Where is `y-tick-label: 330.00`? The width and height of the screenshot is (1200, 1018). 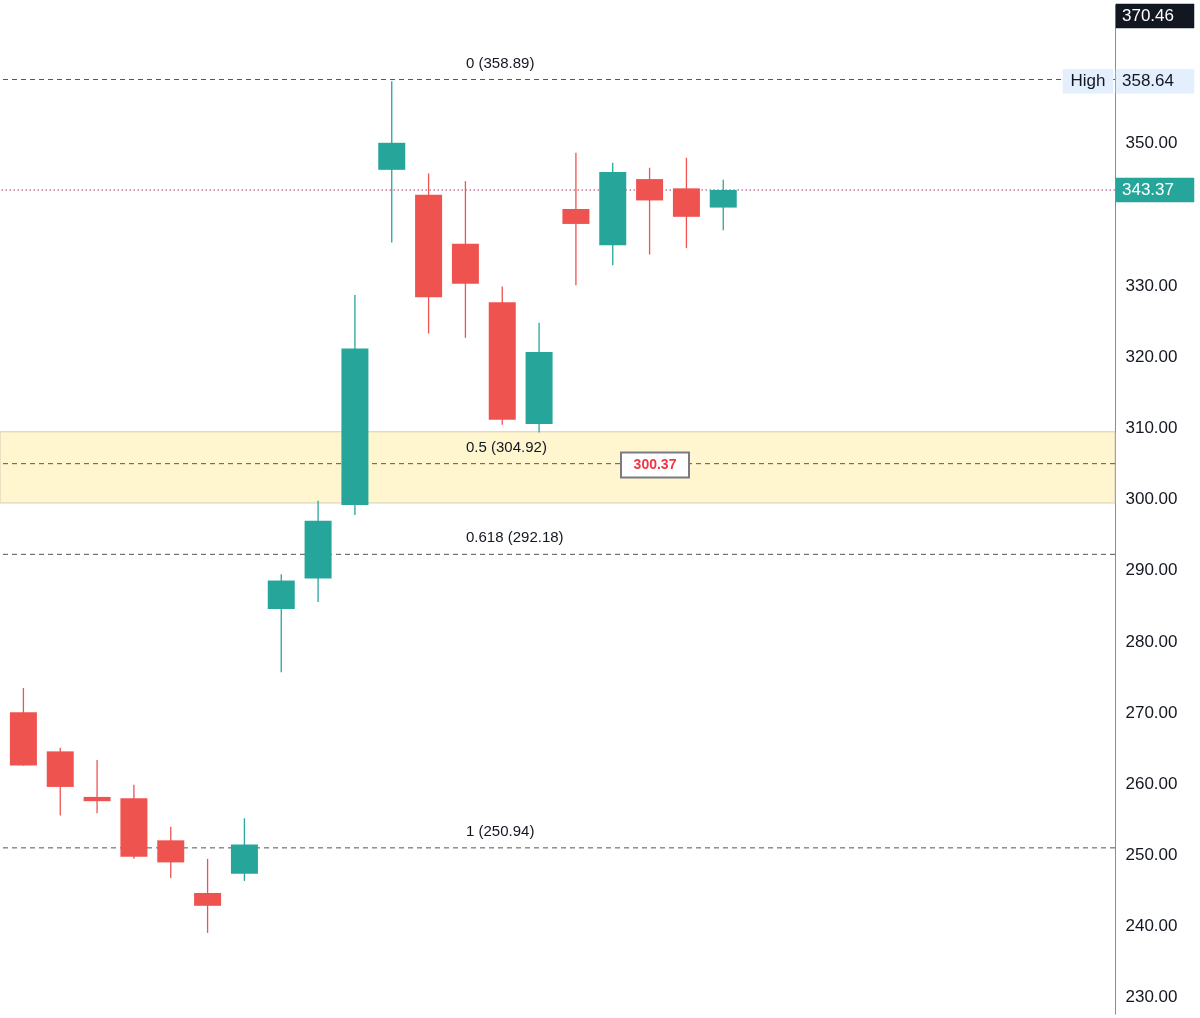 y-tick-label: 330.00 is located at coordinates (1151, 285).